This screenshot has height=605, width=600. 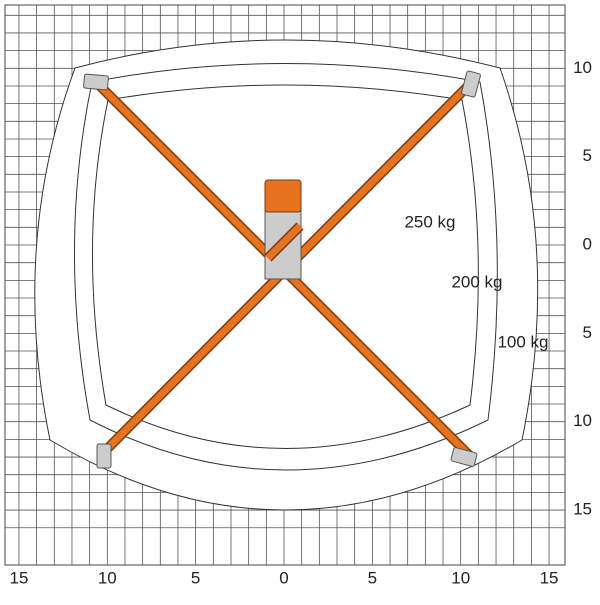 What do you see at coordinates (582, 509) in the screenshot?
I see `y-axis-label: 15` at bounding box center [582, 509].